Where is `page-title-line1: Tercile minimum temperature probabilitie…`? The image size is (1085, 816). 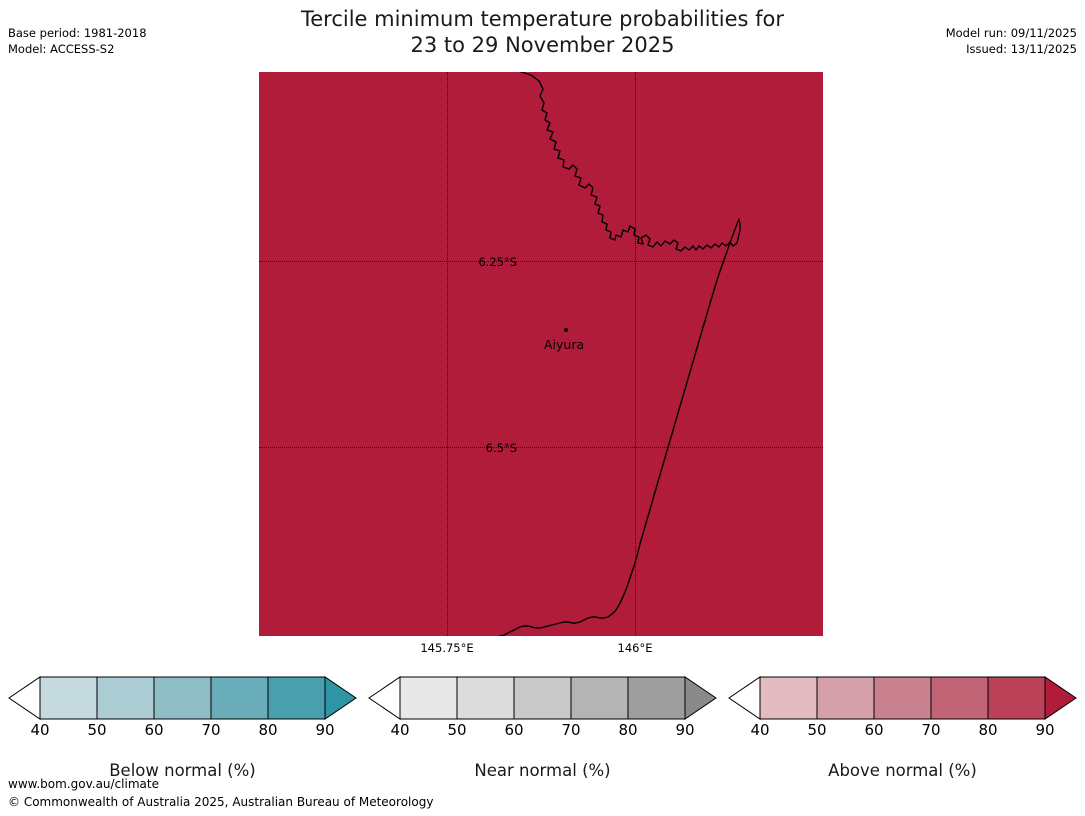
page-title-line1: Tercile minimum temperature probabilitie… is located at coordinates (542, 19).